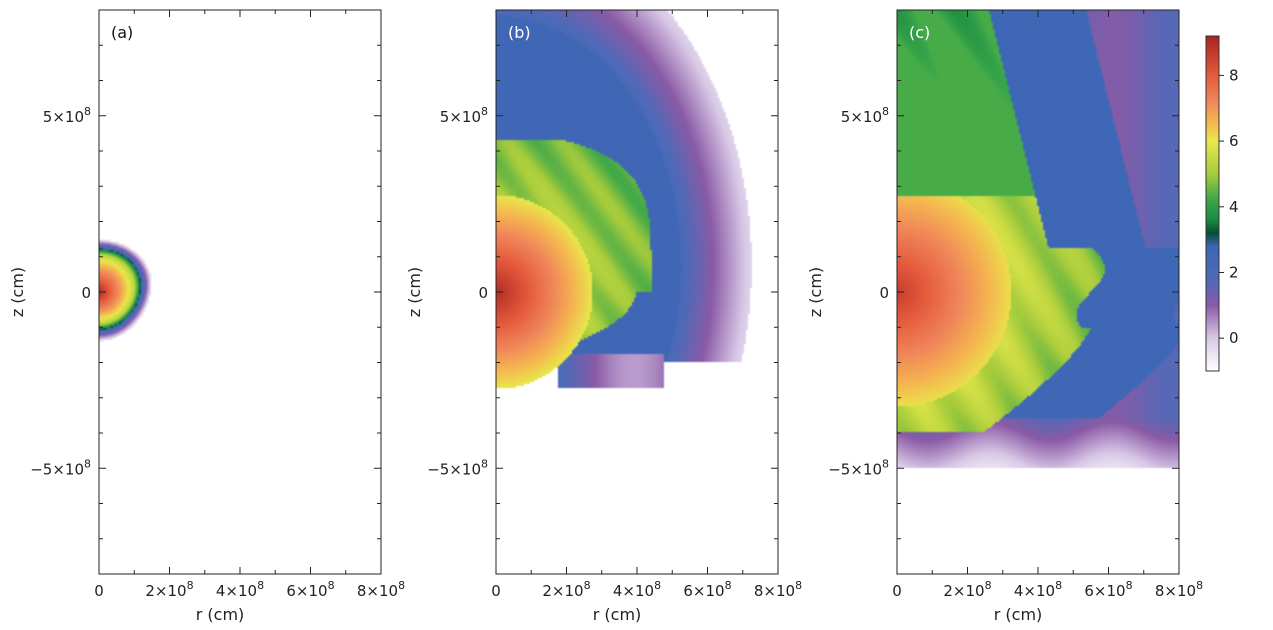 The width and height of the screenshot is (1273, 630). Describe the element at coordinates (1234, 207) in the screenshot. I see `colorbar-tick-label: 4` at that location.